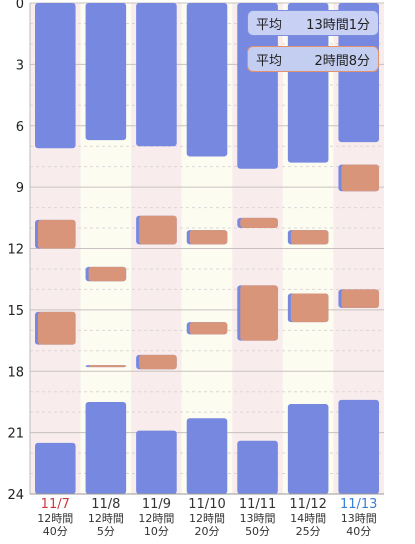 Image resolution: width=415 pixels, height=544 pixels. Describe the element at coordinates (105, 504) in the screenshot. I see `x-date-label: 11/8` at that location.